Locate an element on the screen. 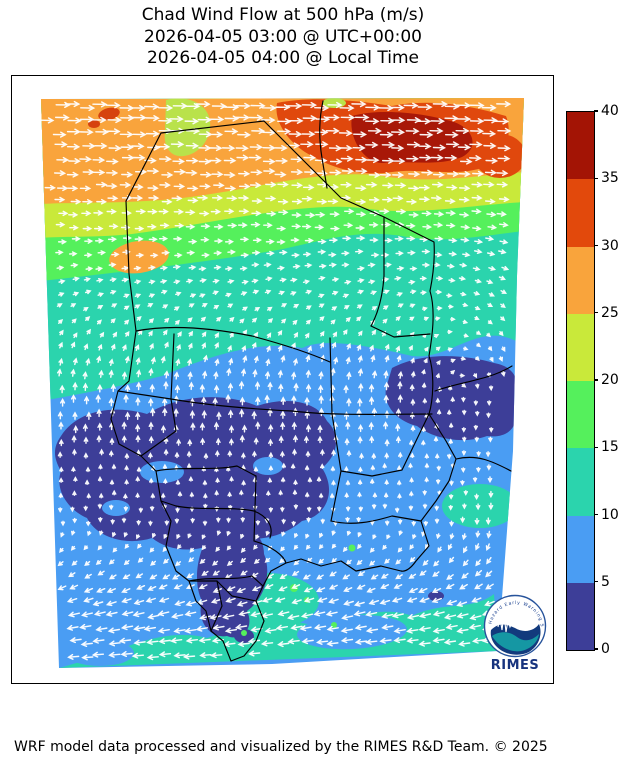 Image resolution: width=629 pixels, height=769 pixels. colorbar-ticks: 40 35 30 25 20 15 10 5 0 is located at coordinates (611, 380).